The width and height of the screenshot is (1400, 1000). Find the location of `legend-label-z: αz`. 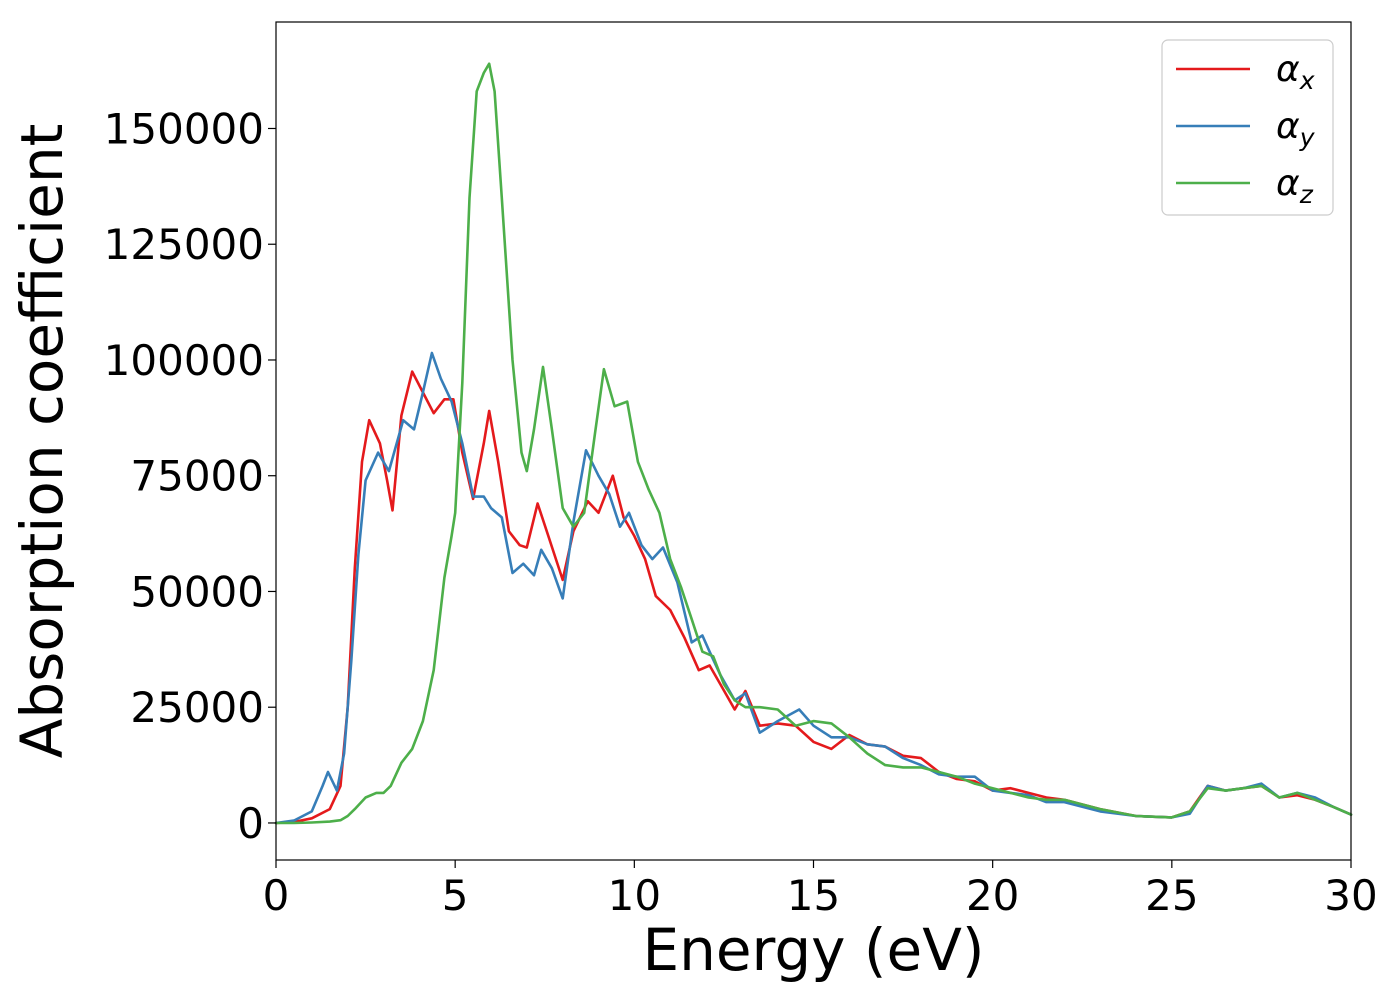

legend-label-z: αz is located at coordinates (1295, 186).